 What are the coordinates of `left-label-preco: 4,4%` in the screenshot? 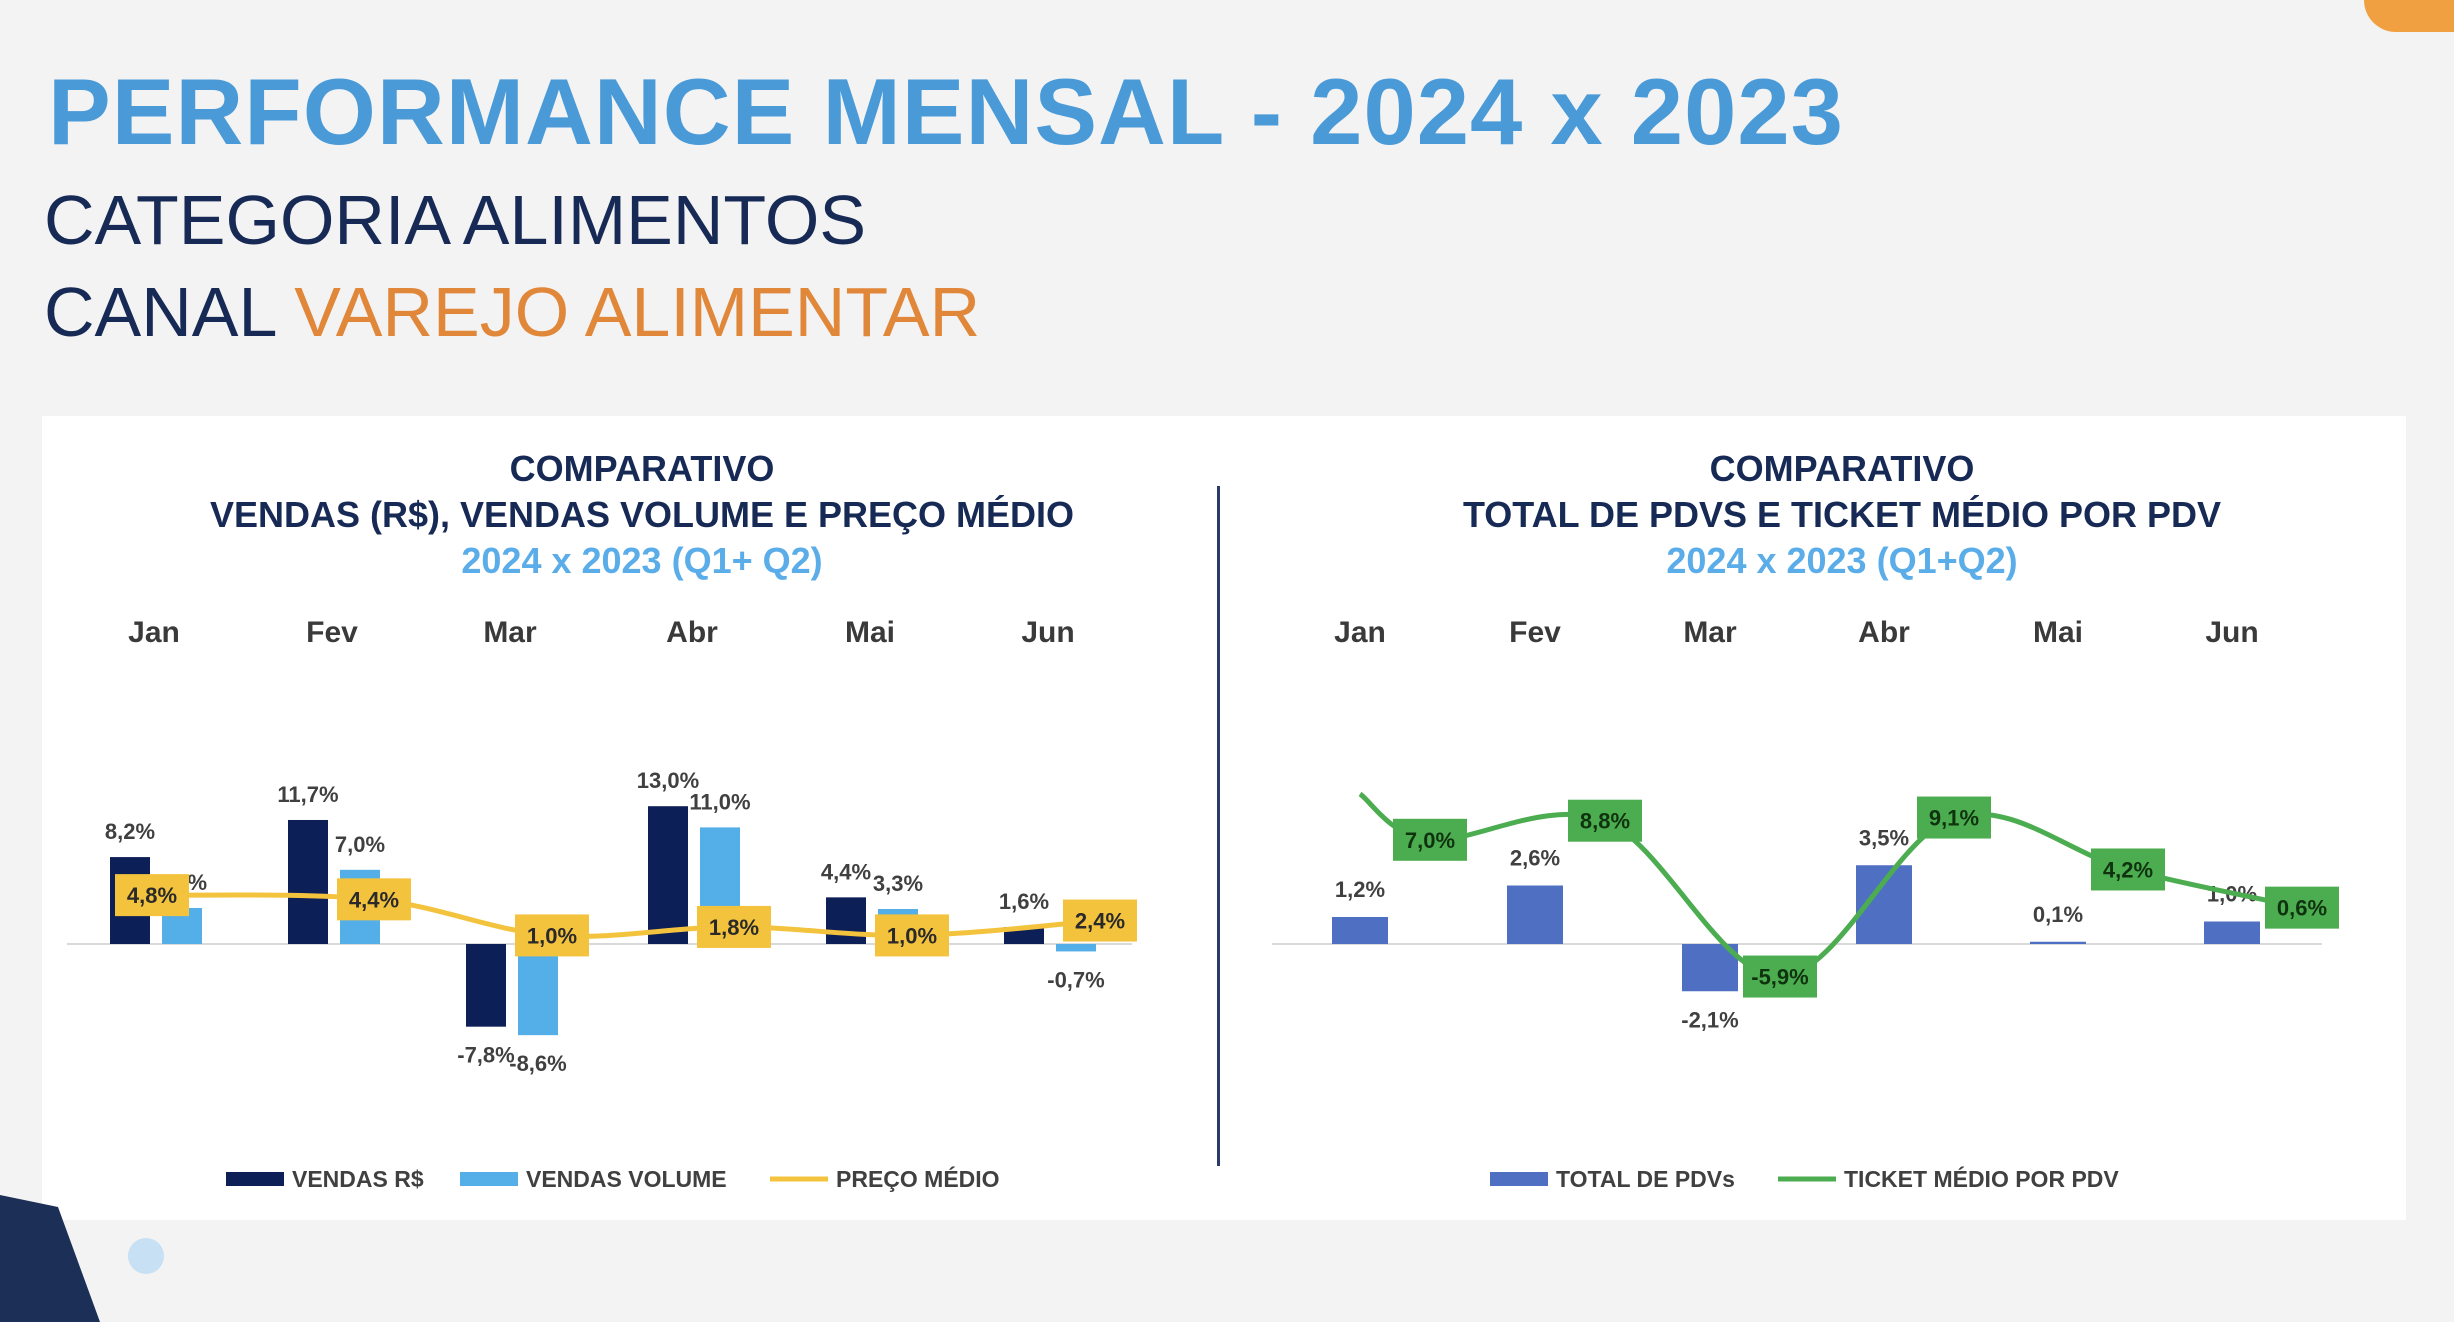 It's located at (374, 899).